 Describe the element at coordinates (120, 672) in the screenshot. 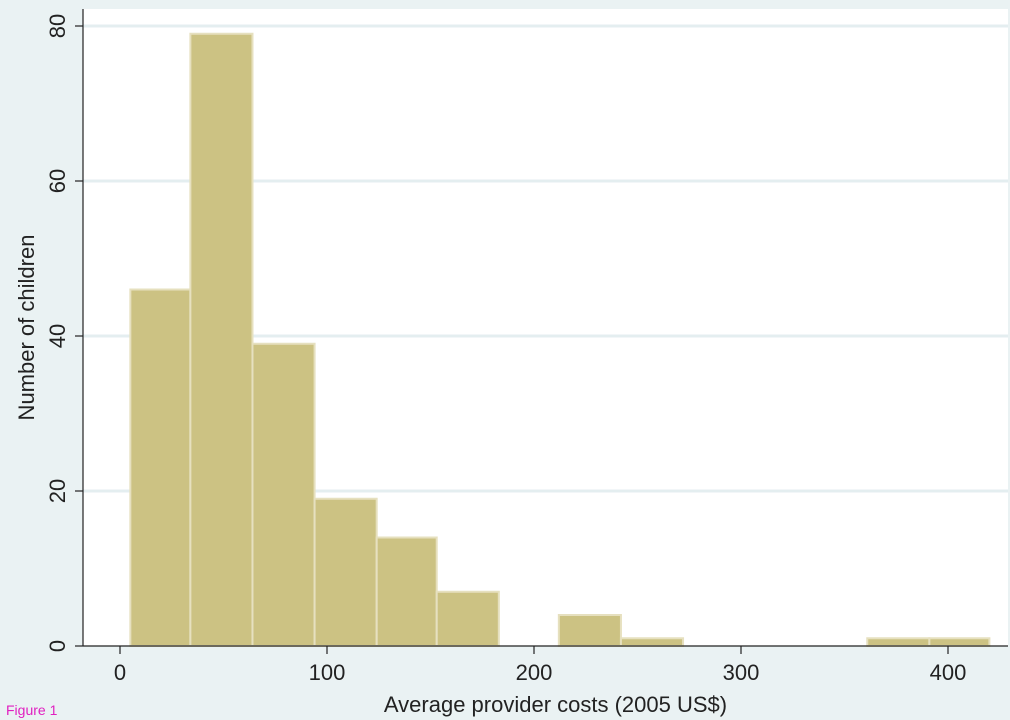

I see `x-tick-label-0: 0` at that location.